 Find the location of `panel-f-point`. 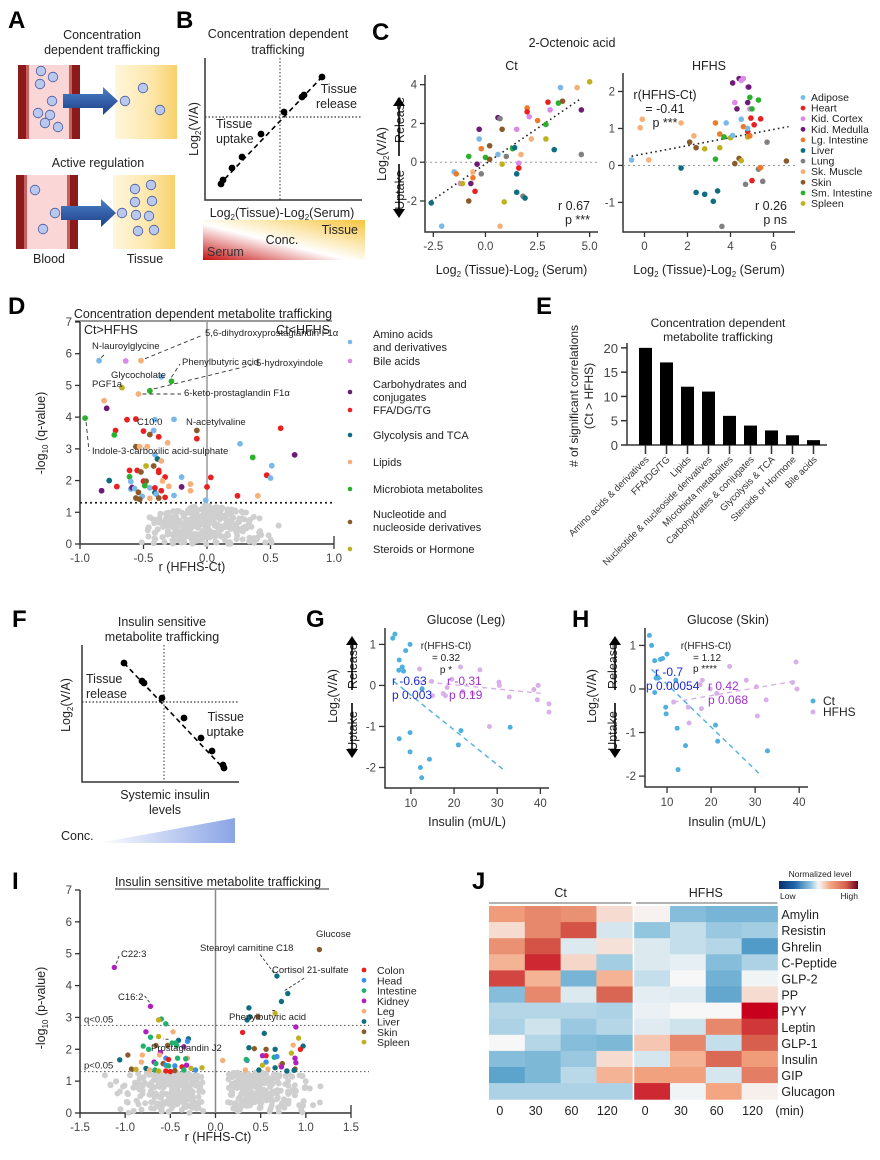

panel-f-point is located at coordinates (162, 698).